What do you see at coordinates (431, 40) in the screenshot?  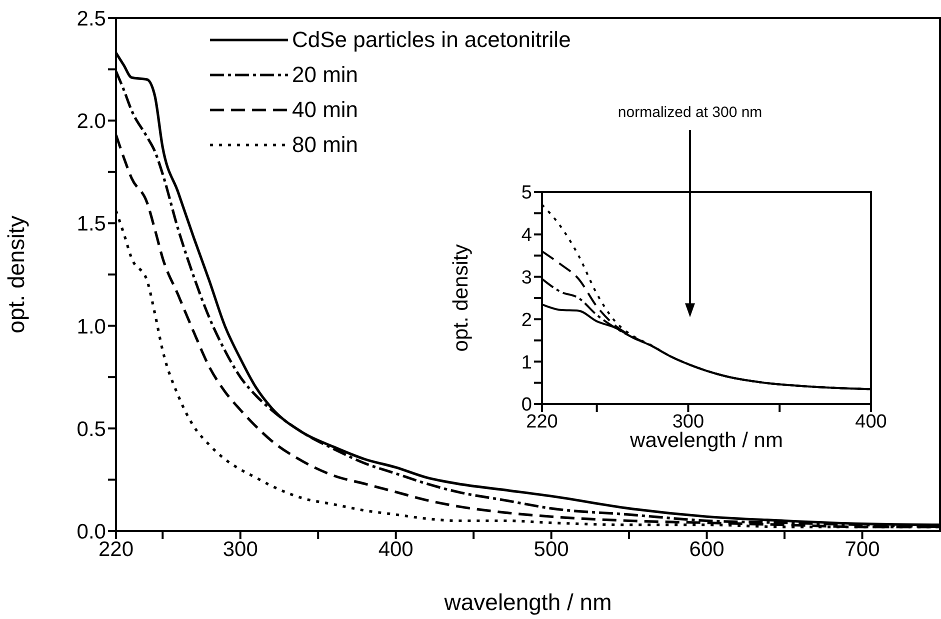 I see `legend-label: CdSe particles in acetonitrile` at bounding box center [431, 40].